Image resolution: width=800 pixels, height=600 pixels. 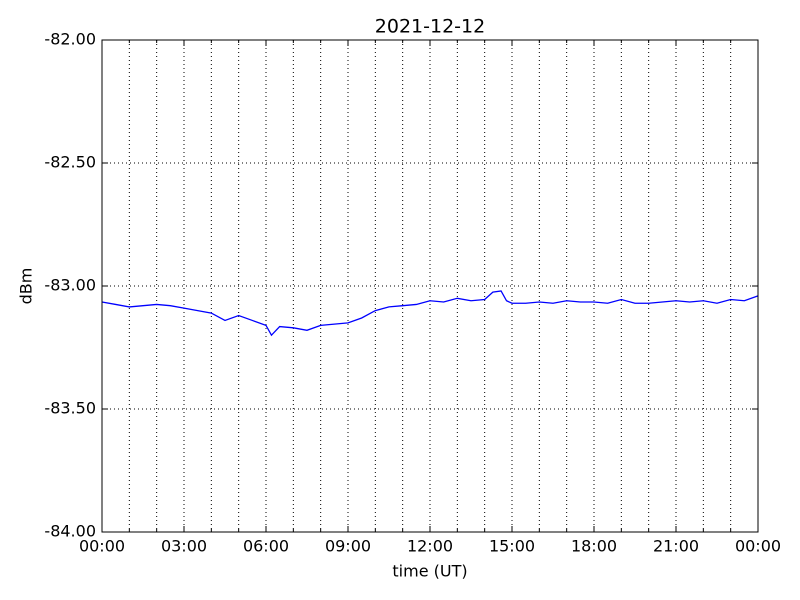 What do you see at coordinates (266, 546) in the screenshot?
I see `x-tick-label: 06:00` at bounding box center [266, 546].